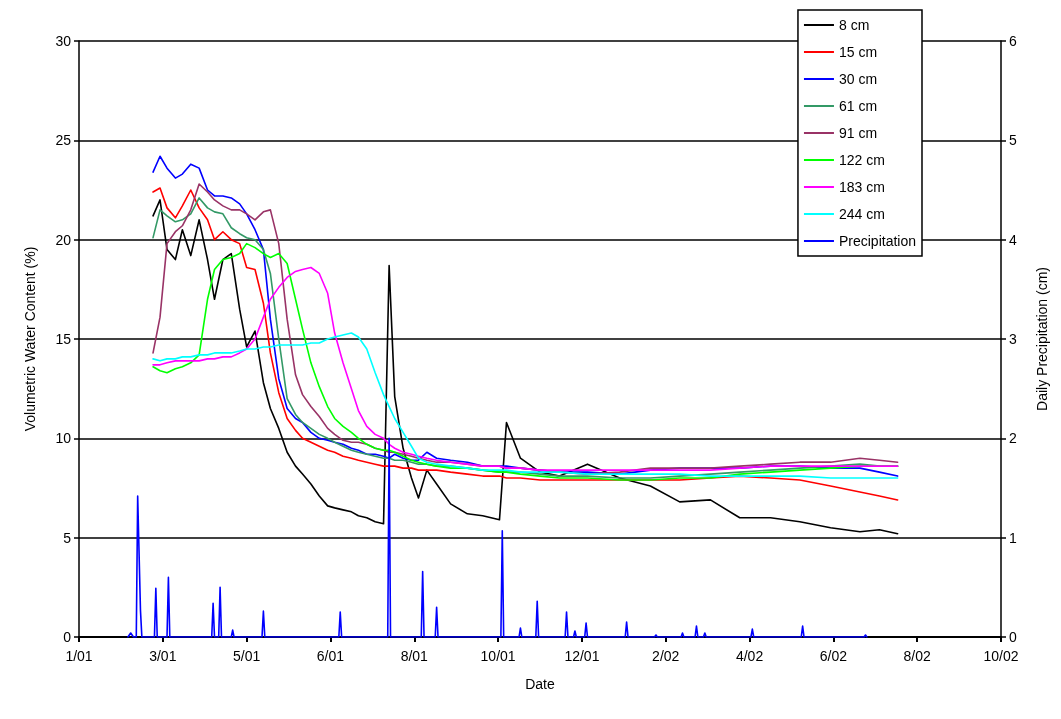 This screenshot has height=719, width=1061. I want to click on y2-tick-label: 3, so click(1013, 339).